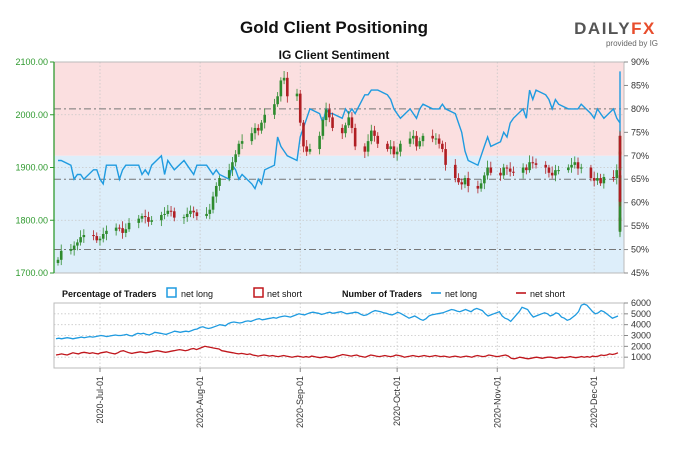 Image resolution: width=680 pixels, height=453 pixels. What do you see at coordinates (200, 402) in the screenshot?
I see `x-tick-label: 2020-Aug-01` at bounding box center [200, 402].